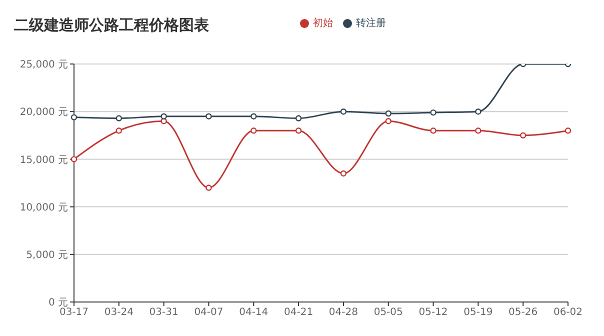  I want to click on y-tick-label: 20,000 元, so click(44, 112).